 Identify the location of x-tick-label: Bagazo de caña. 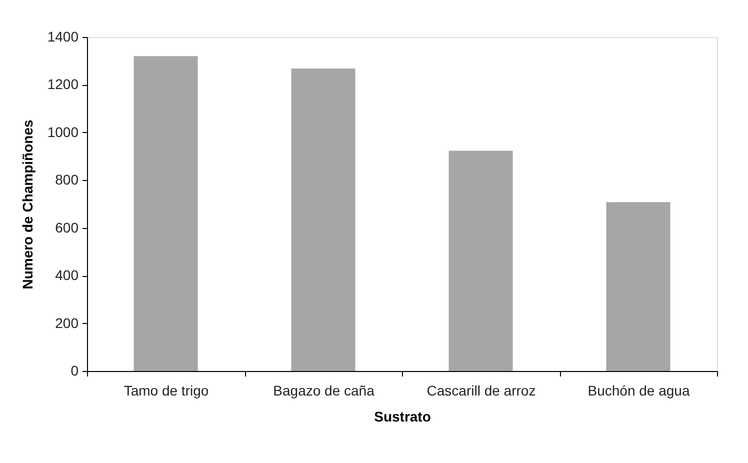
(324, 390).